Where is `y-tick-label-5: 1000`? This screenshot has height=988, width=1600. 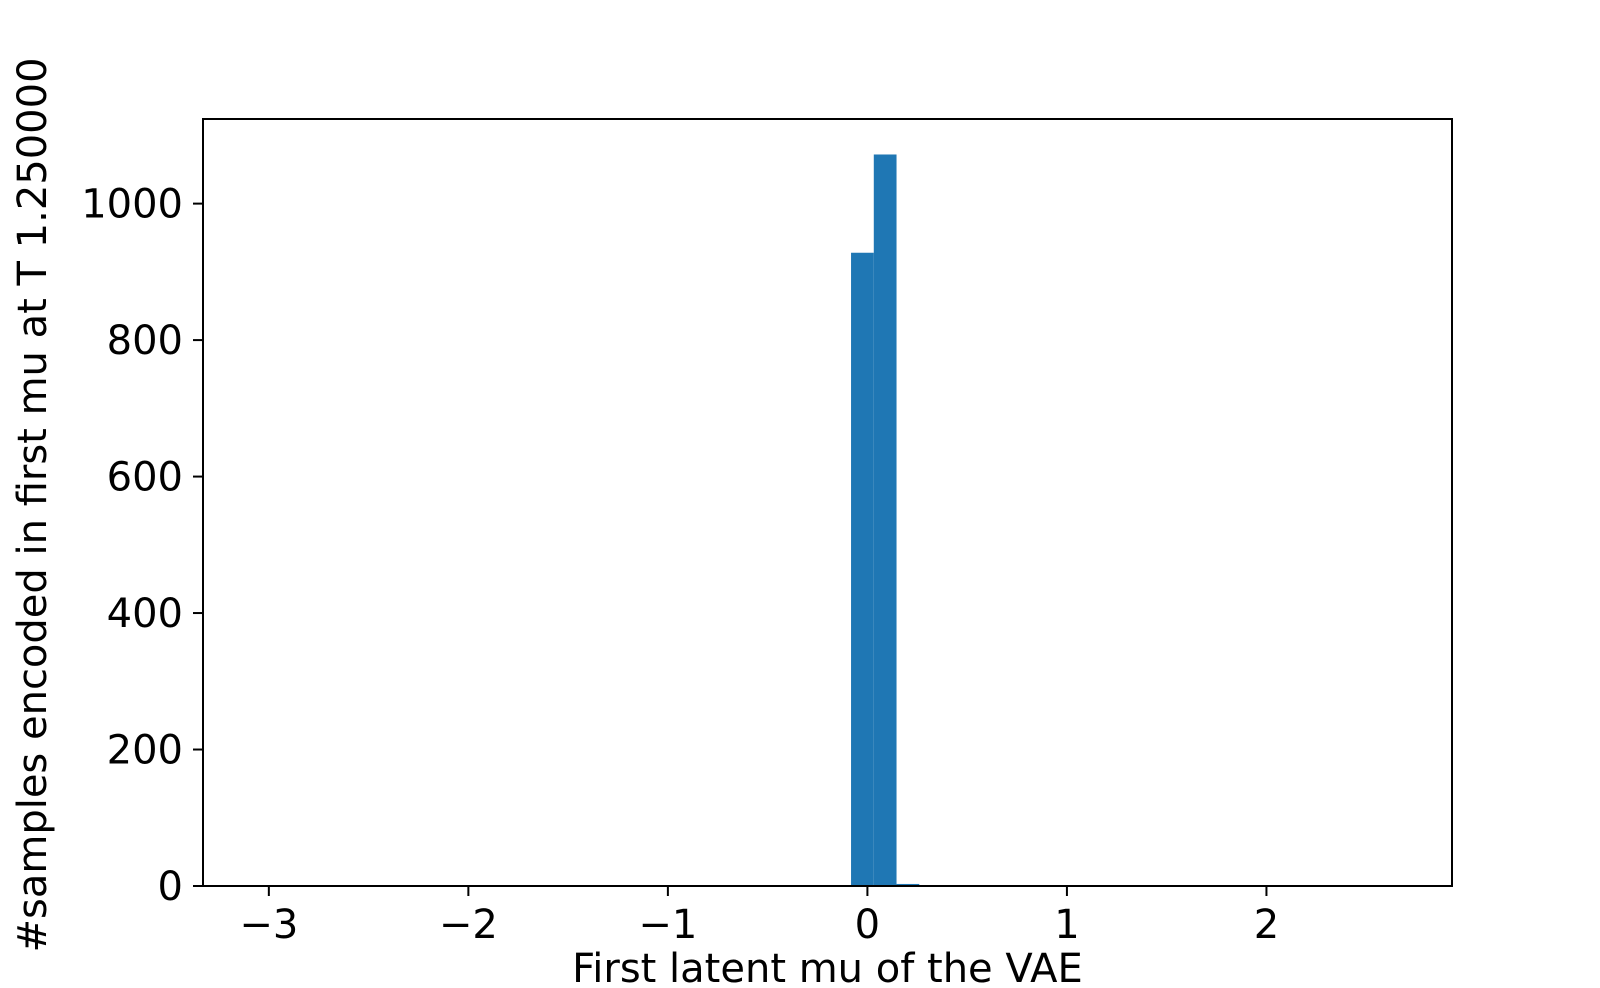
y-tick-label-5: 1000 is located at coordinates (132, 205).